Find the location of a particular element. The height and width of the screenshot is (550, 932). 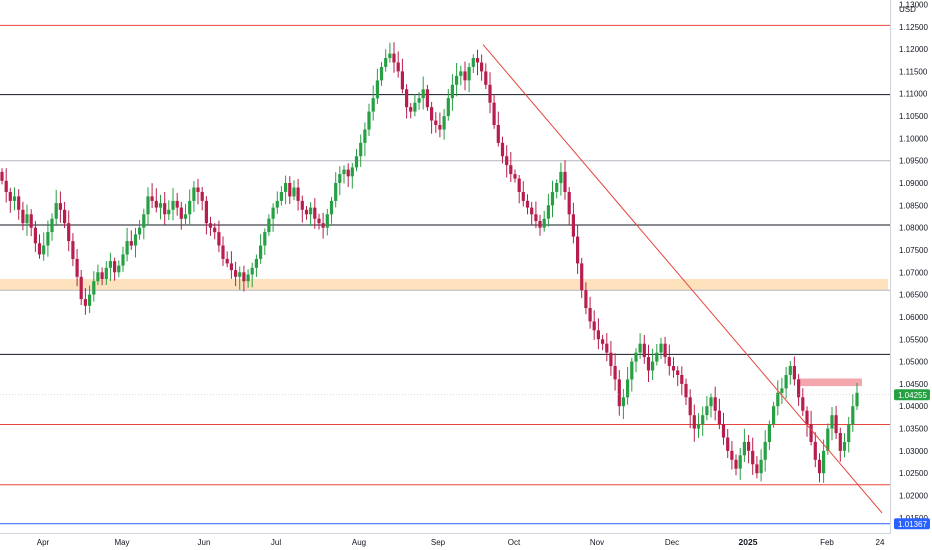

time-tick-label: 2025 is located at coordinates (748, 542).